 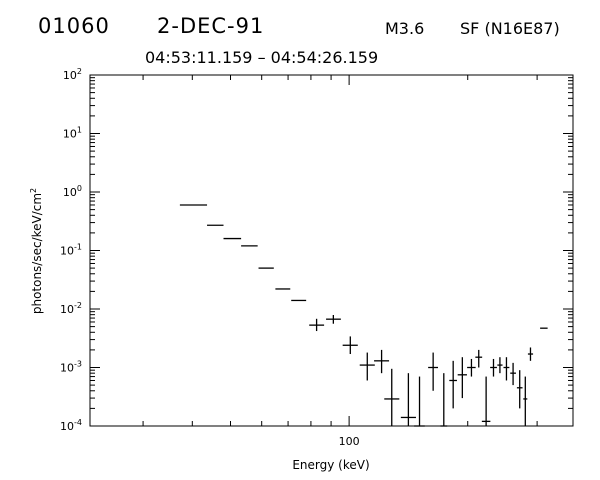 I want to click on y-tick-label: 10², so click(x=72, y=74).